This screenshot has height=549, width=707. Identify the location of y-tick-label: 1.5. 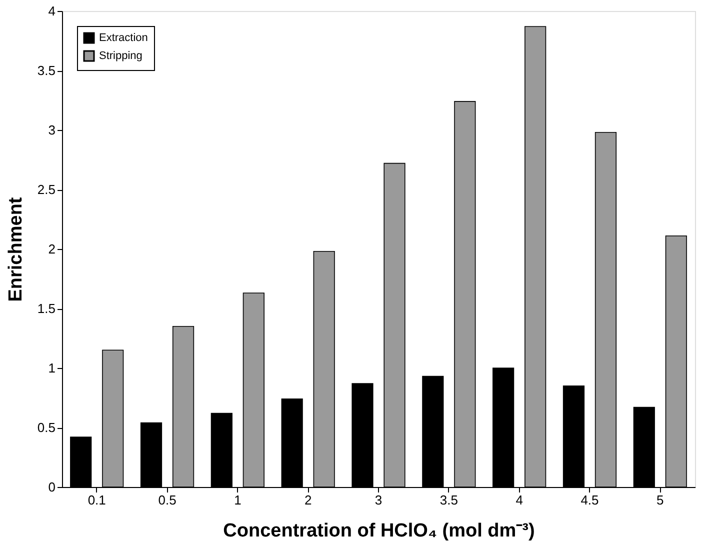
(46, 308).